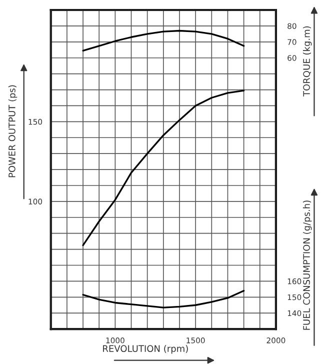  I want to click on y2-axis-title: TORQUE (kg.m), so click(307, 61).